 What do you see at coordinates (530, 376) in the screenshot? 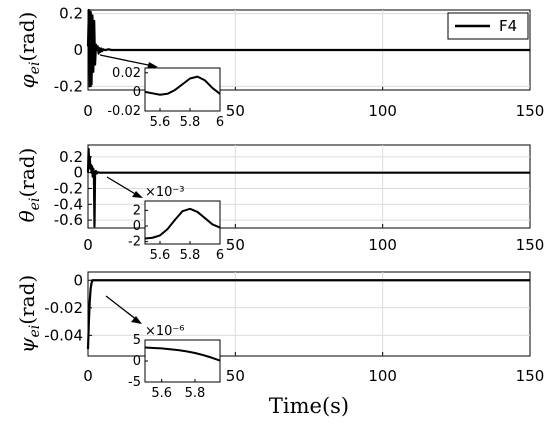
I see `x-tick-label-psi: 150` at bounding box center [530, 376].